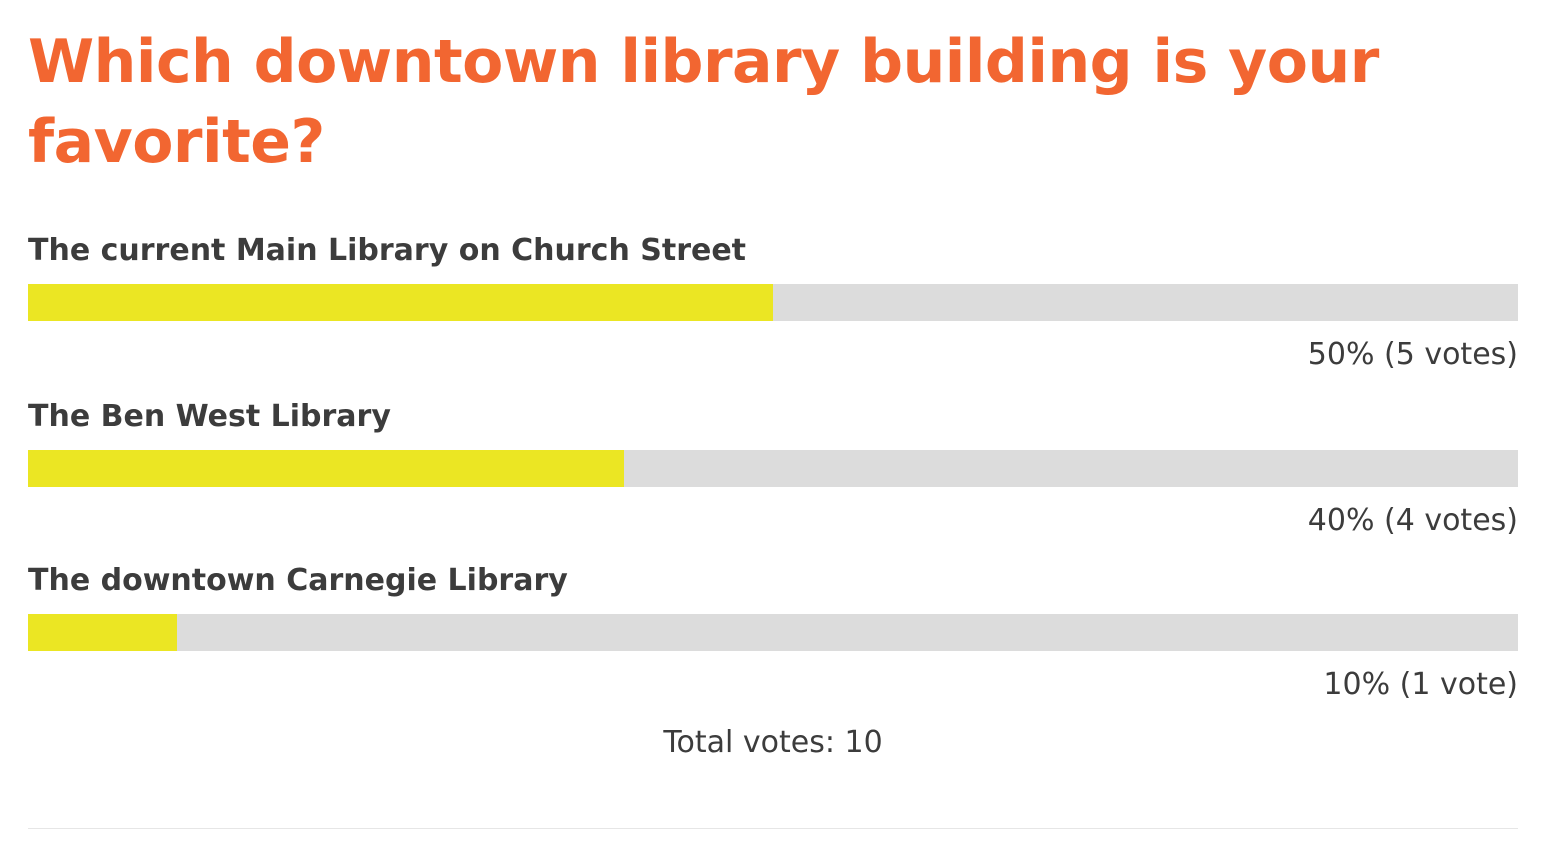 The image size is (1558, 856). I want to click on total-votes: Total votes: 10, so click(773, 742).